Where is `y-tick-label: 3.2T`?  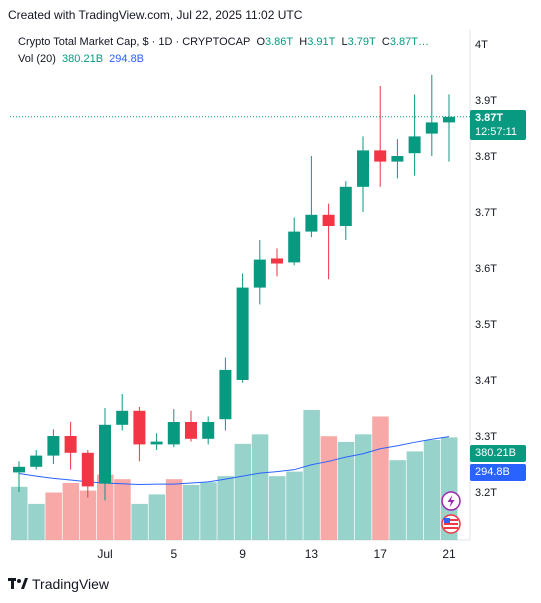
y-tick-label: 3.2T is located at coordinates (486, 493).